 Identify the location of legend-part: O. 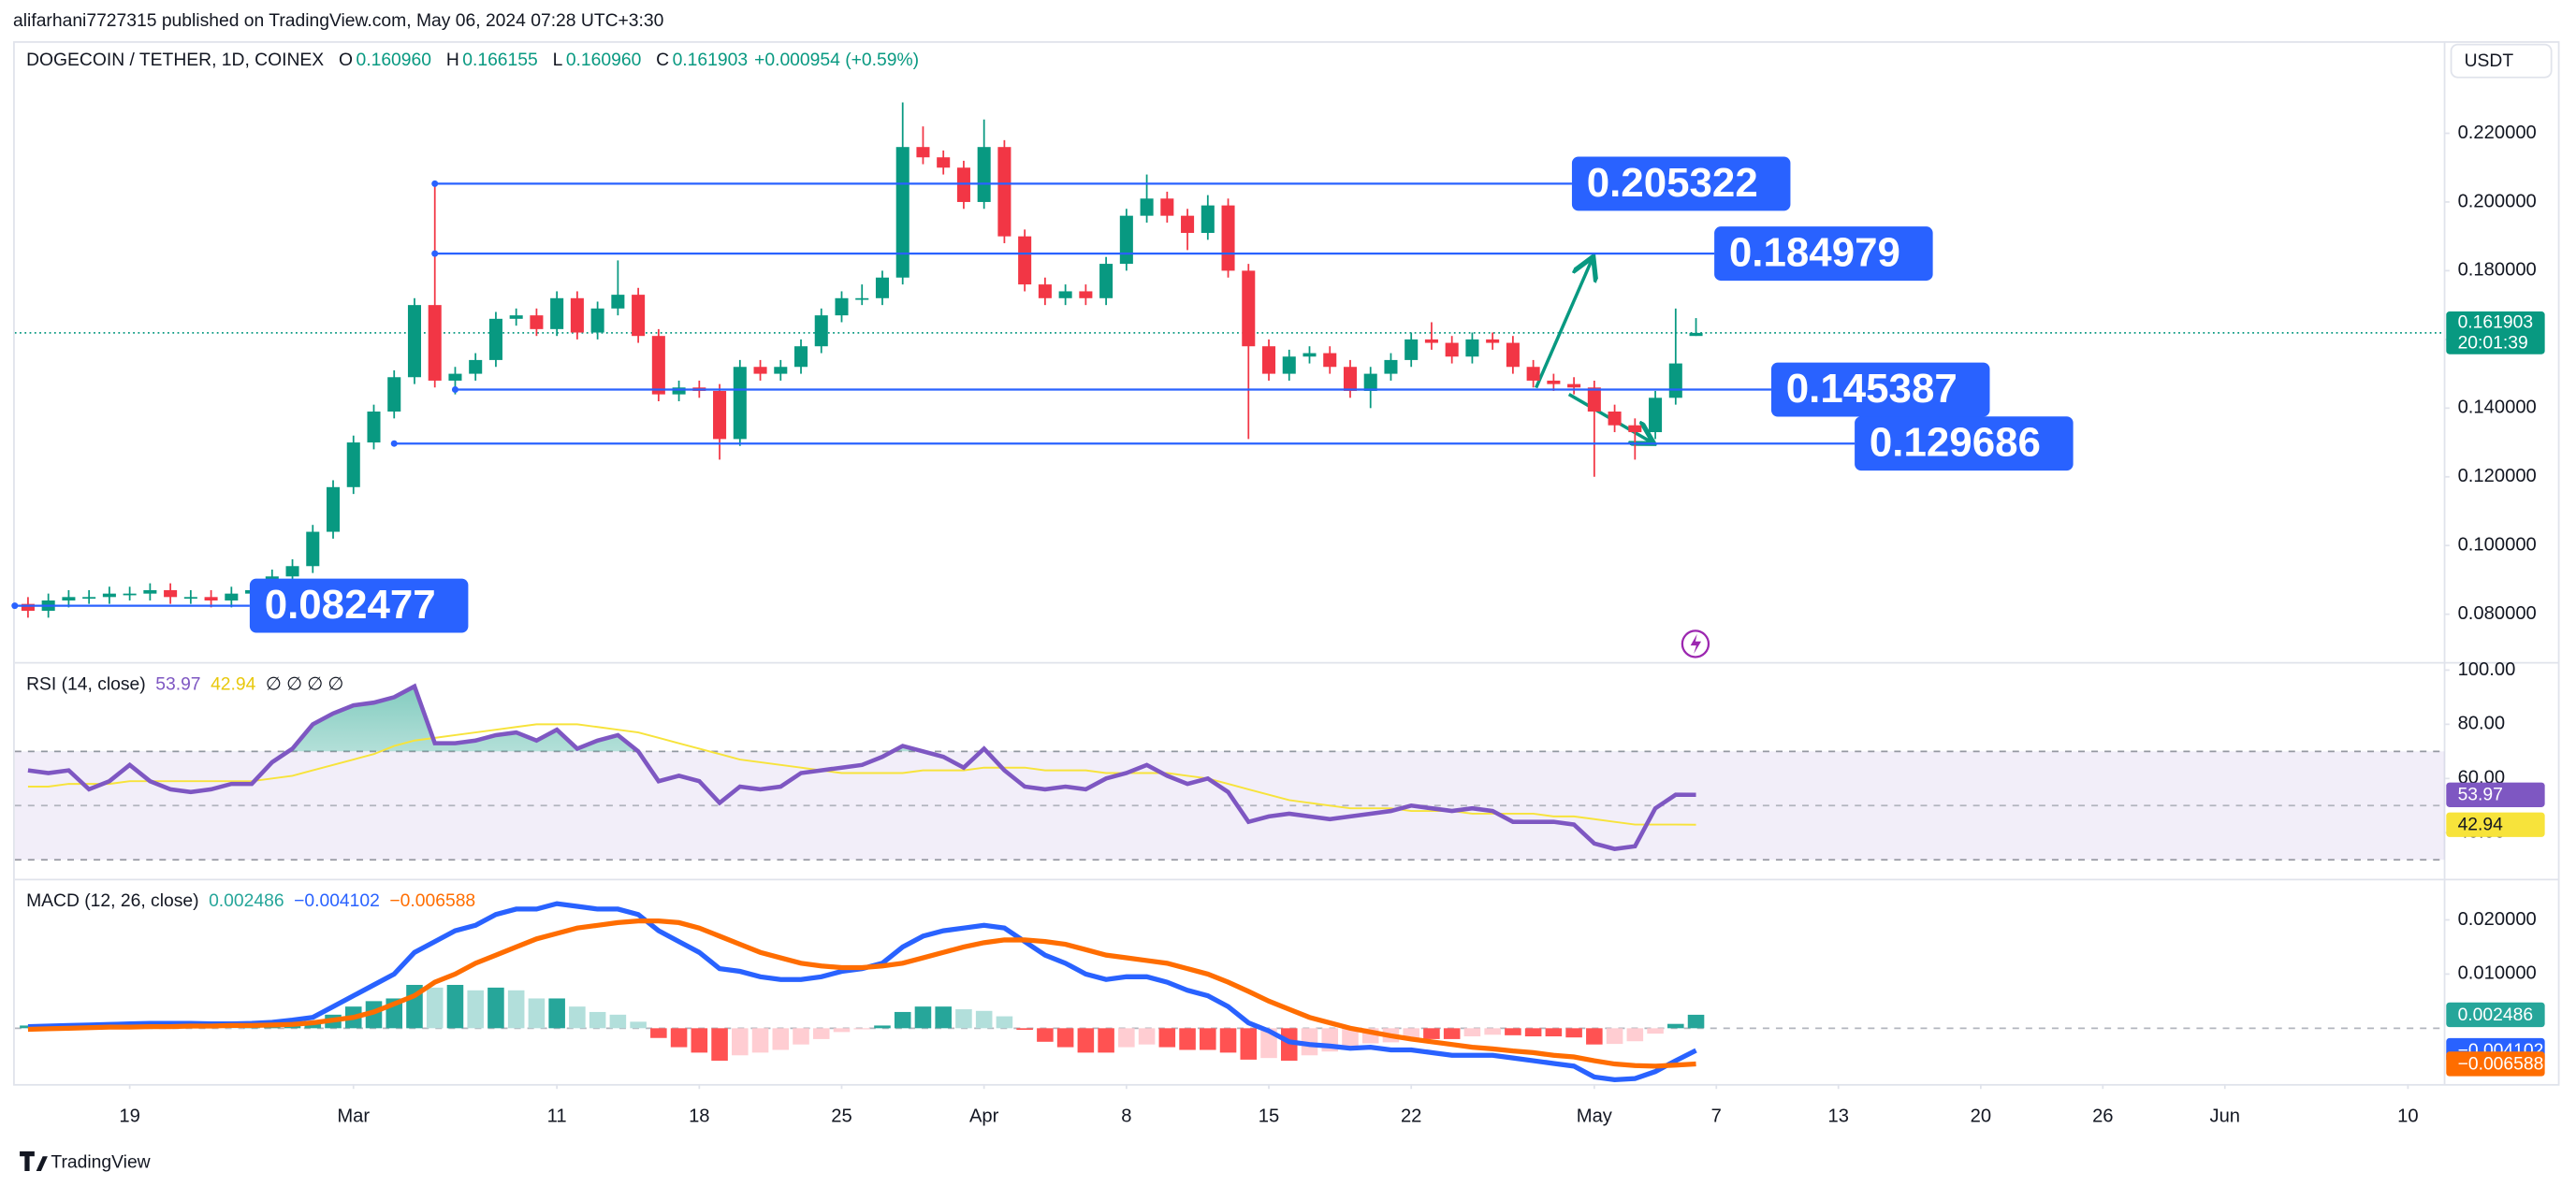
(346, 60).